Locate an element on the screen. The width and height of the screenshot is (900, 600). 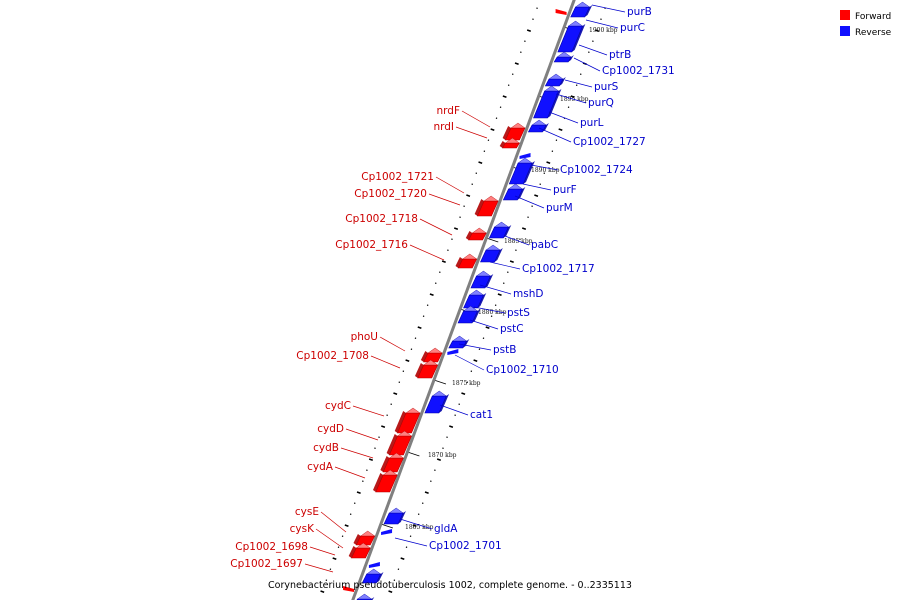
forward-gene-label: Cp1002_1708 is located at coordinates (332, 356).